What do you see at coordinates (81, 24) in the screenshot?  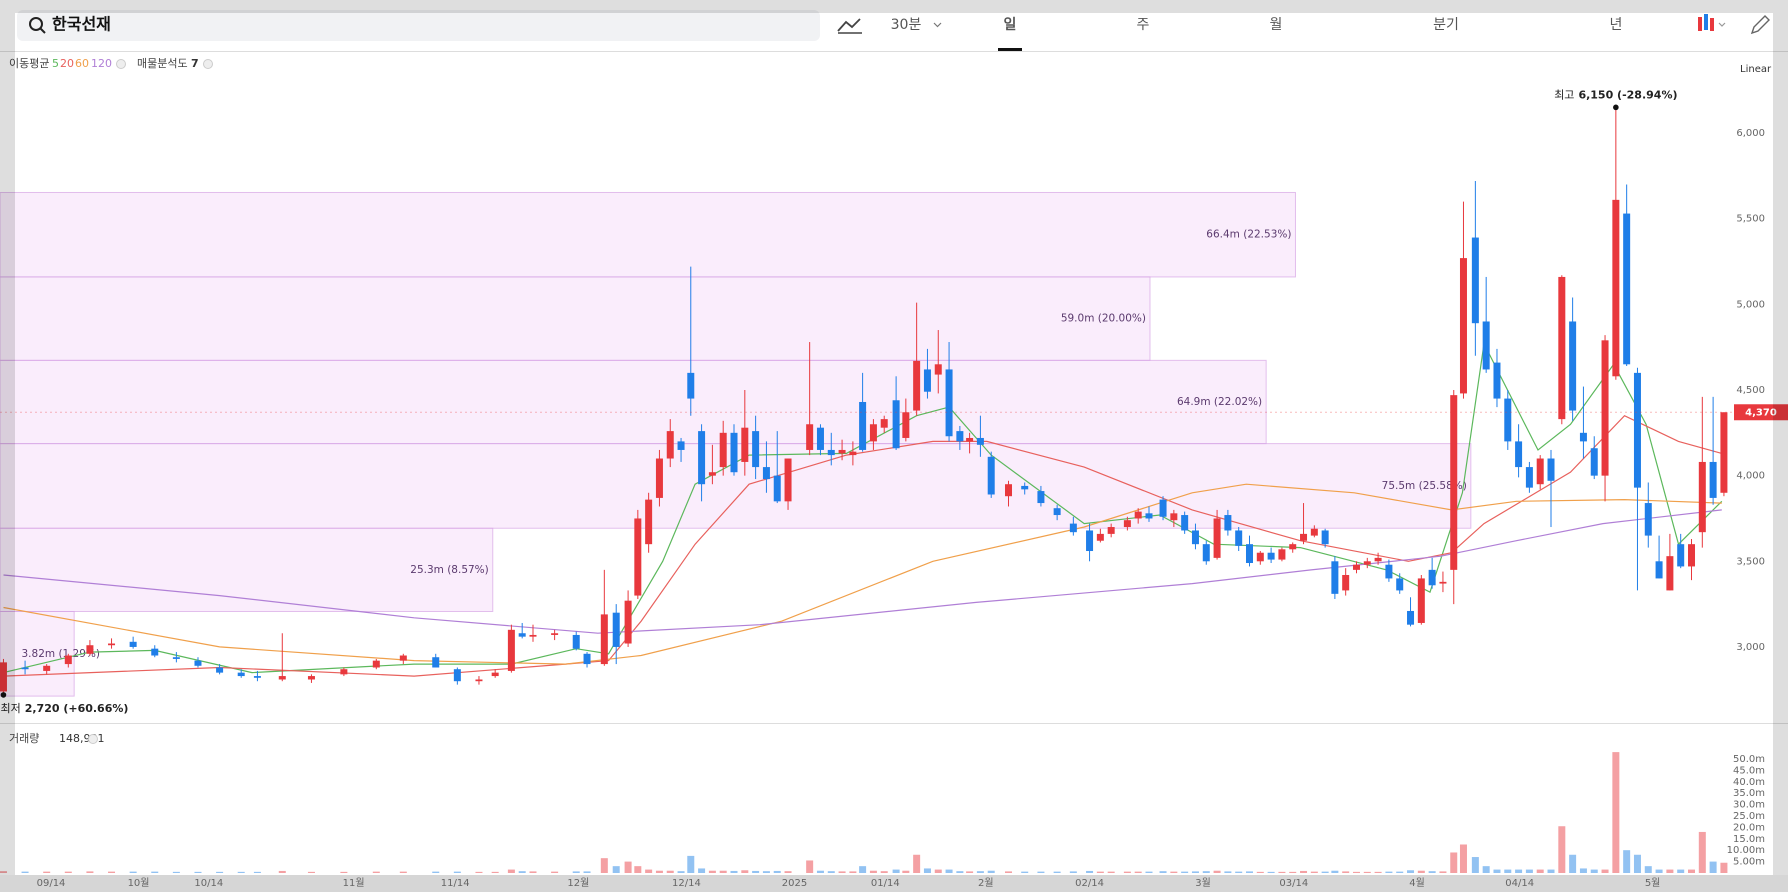 I see `search-text: 한국선재` at bounding box center [81, 24].